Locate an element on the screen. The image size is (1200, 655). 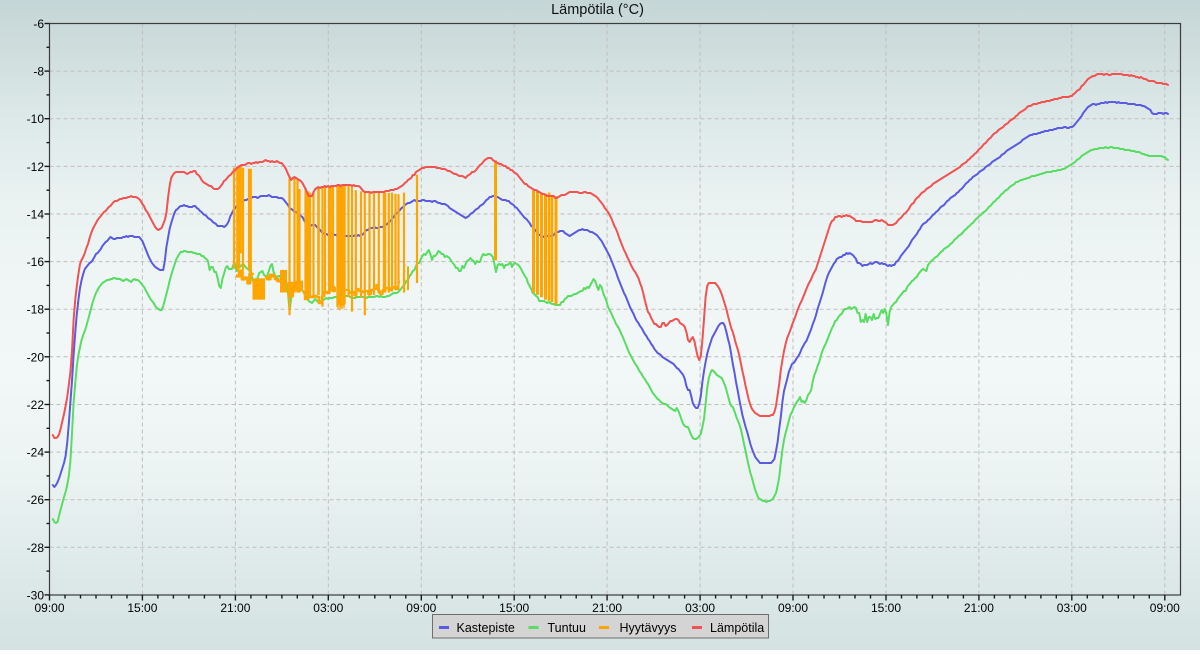
svg-text: -26 is located at coordinates (36, 500).